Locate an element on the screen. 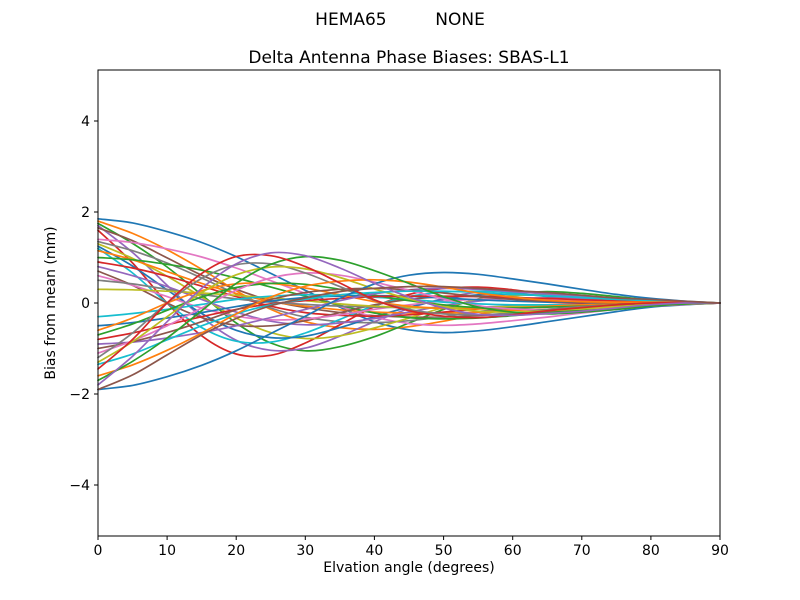 The image size is (800, 600). x-tick-label: 30 is located at coordinates (305, 551).